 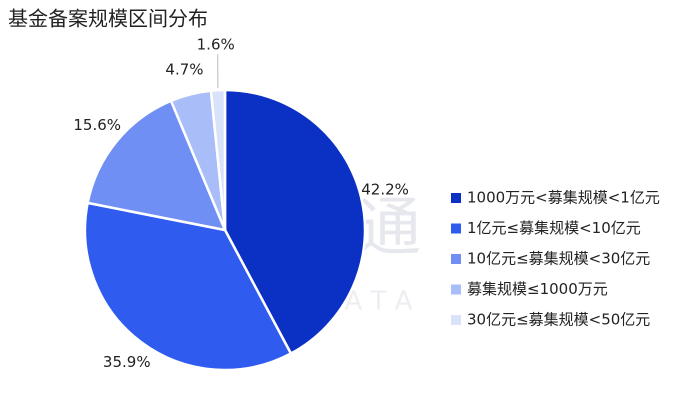 What do you see at coordinates (558, 320) in the screenshot?
I see `legend-label: 30亿元≤募集规模<50亿元` at bounding box center [558, 320].